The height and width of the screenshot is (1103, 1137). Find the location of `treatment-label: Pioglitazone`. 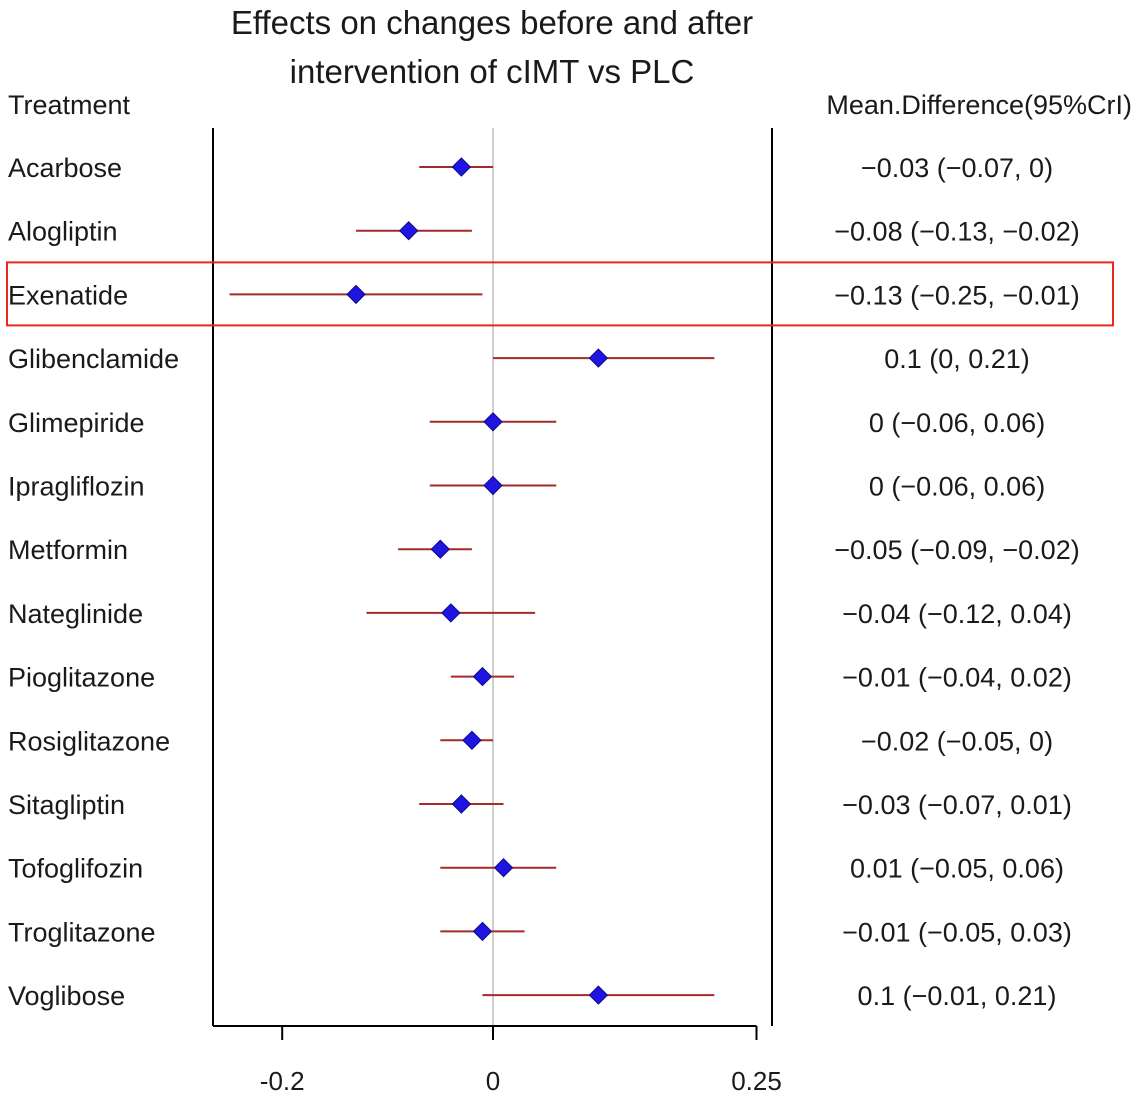

treatment-label: Pioglitazone is located at coordinates (81, 678).